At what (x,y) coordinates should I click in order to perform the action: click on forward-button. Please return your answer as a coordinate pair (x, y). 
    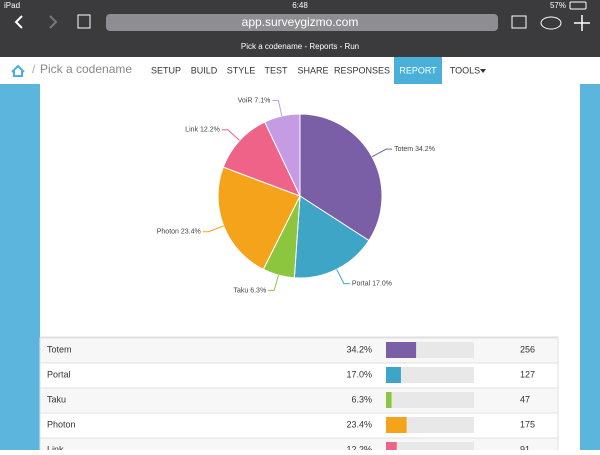
    Looking at the image, I should click on (53, 22).